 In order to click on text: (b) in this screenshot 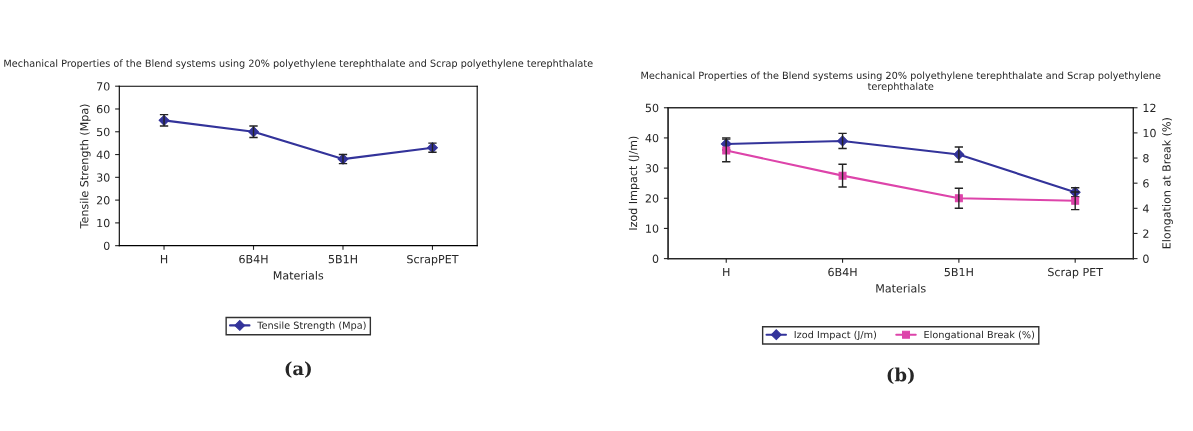, I will do `click(900, 376)`.